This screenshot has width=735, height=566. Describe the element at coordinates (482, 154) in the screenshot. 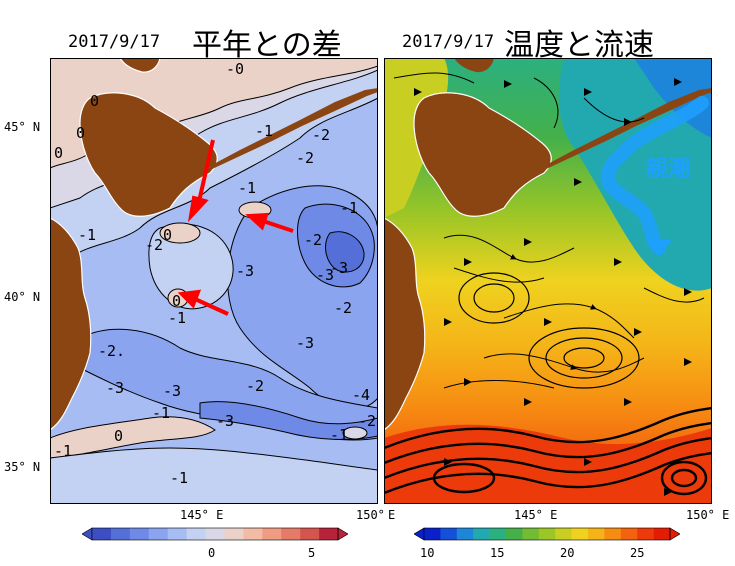

I see `land-hokkaido-right` at that location.